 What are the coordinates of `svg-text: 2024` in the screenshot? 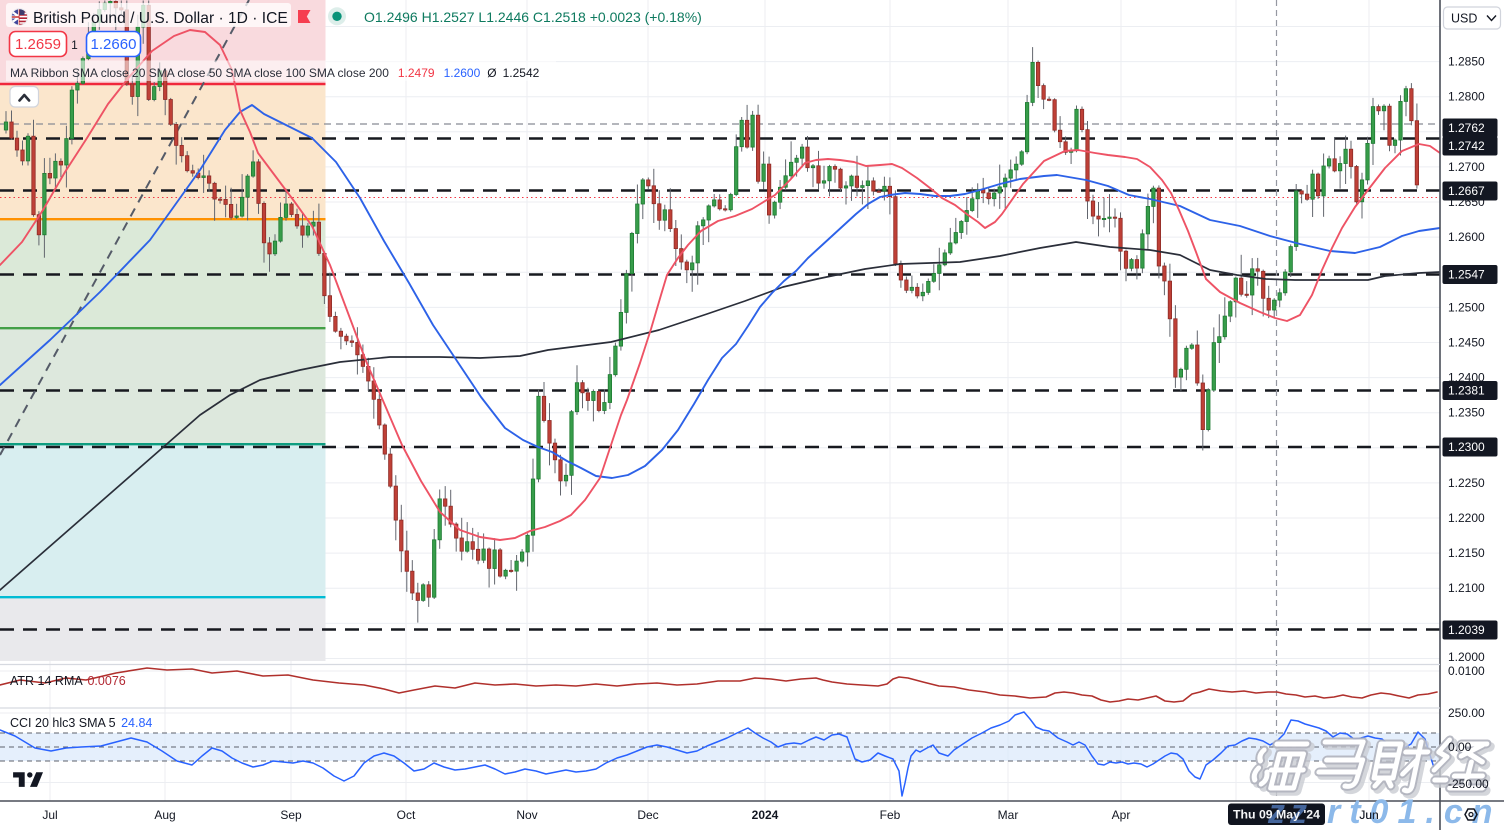 It's located at (765, 815).